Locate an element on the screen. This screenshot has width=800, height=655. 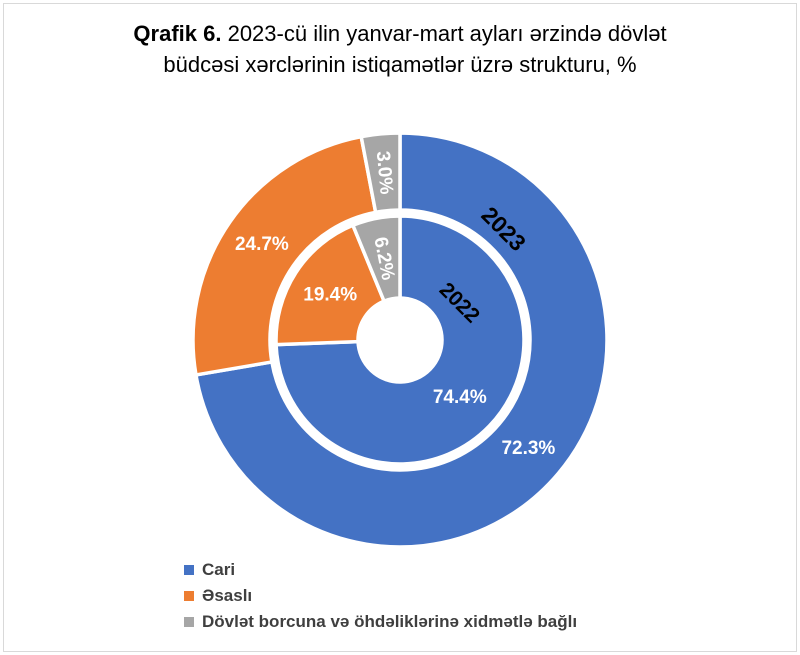
legend-swatch-esasli-icon is located at coordinates (189, 596).